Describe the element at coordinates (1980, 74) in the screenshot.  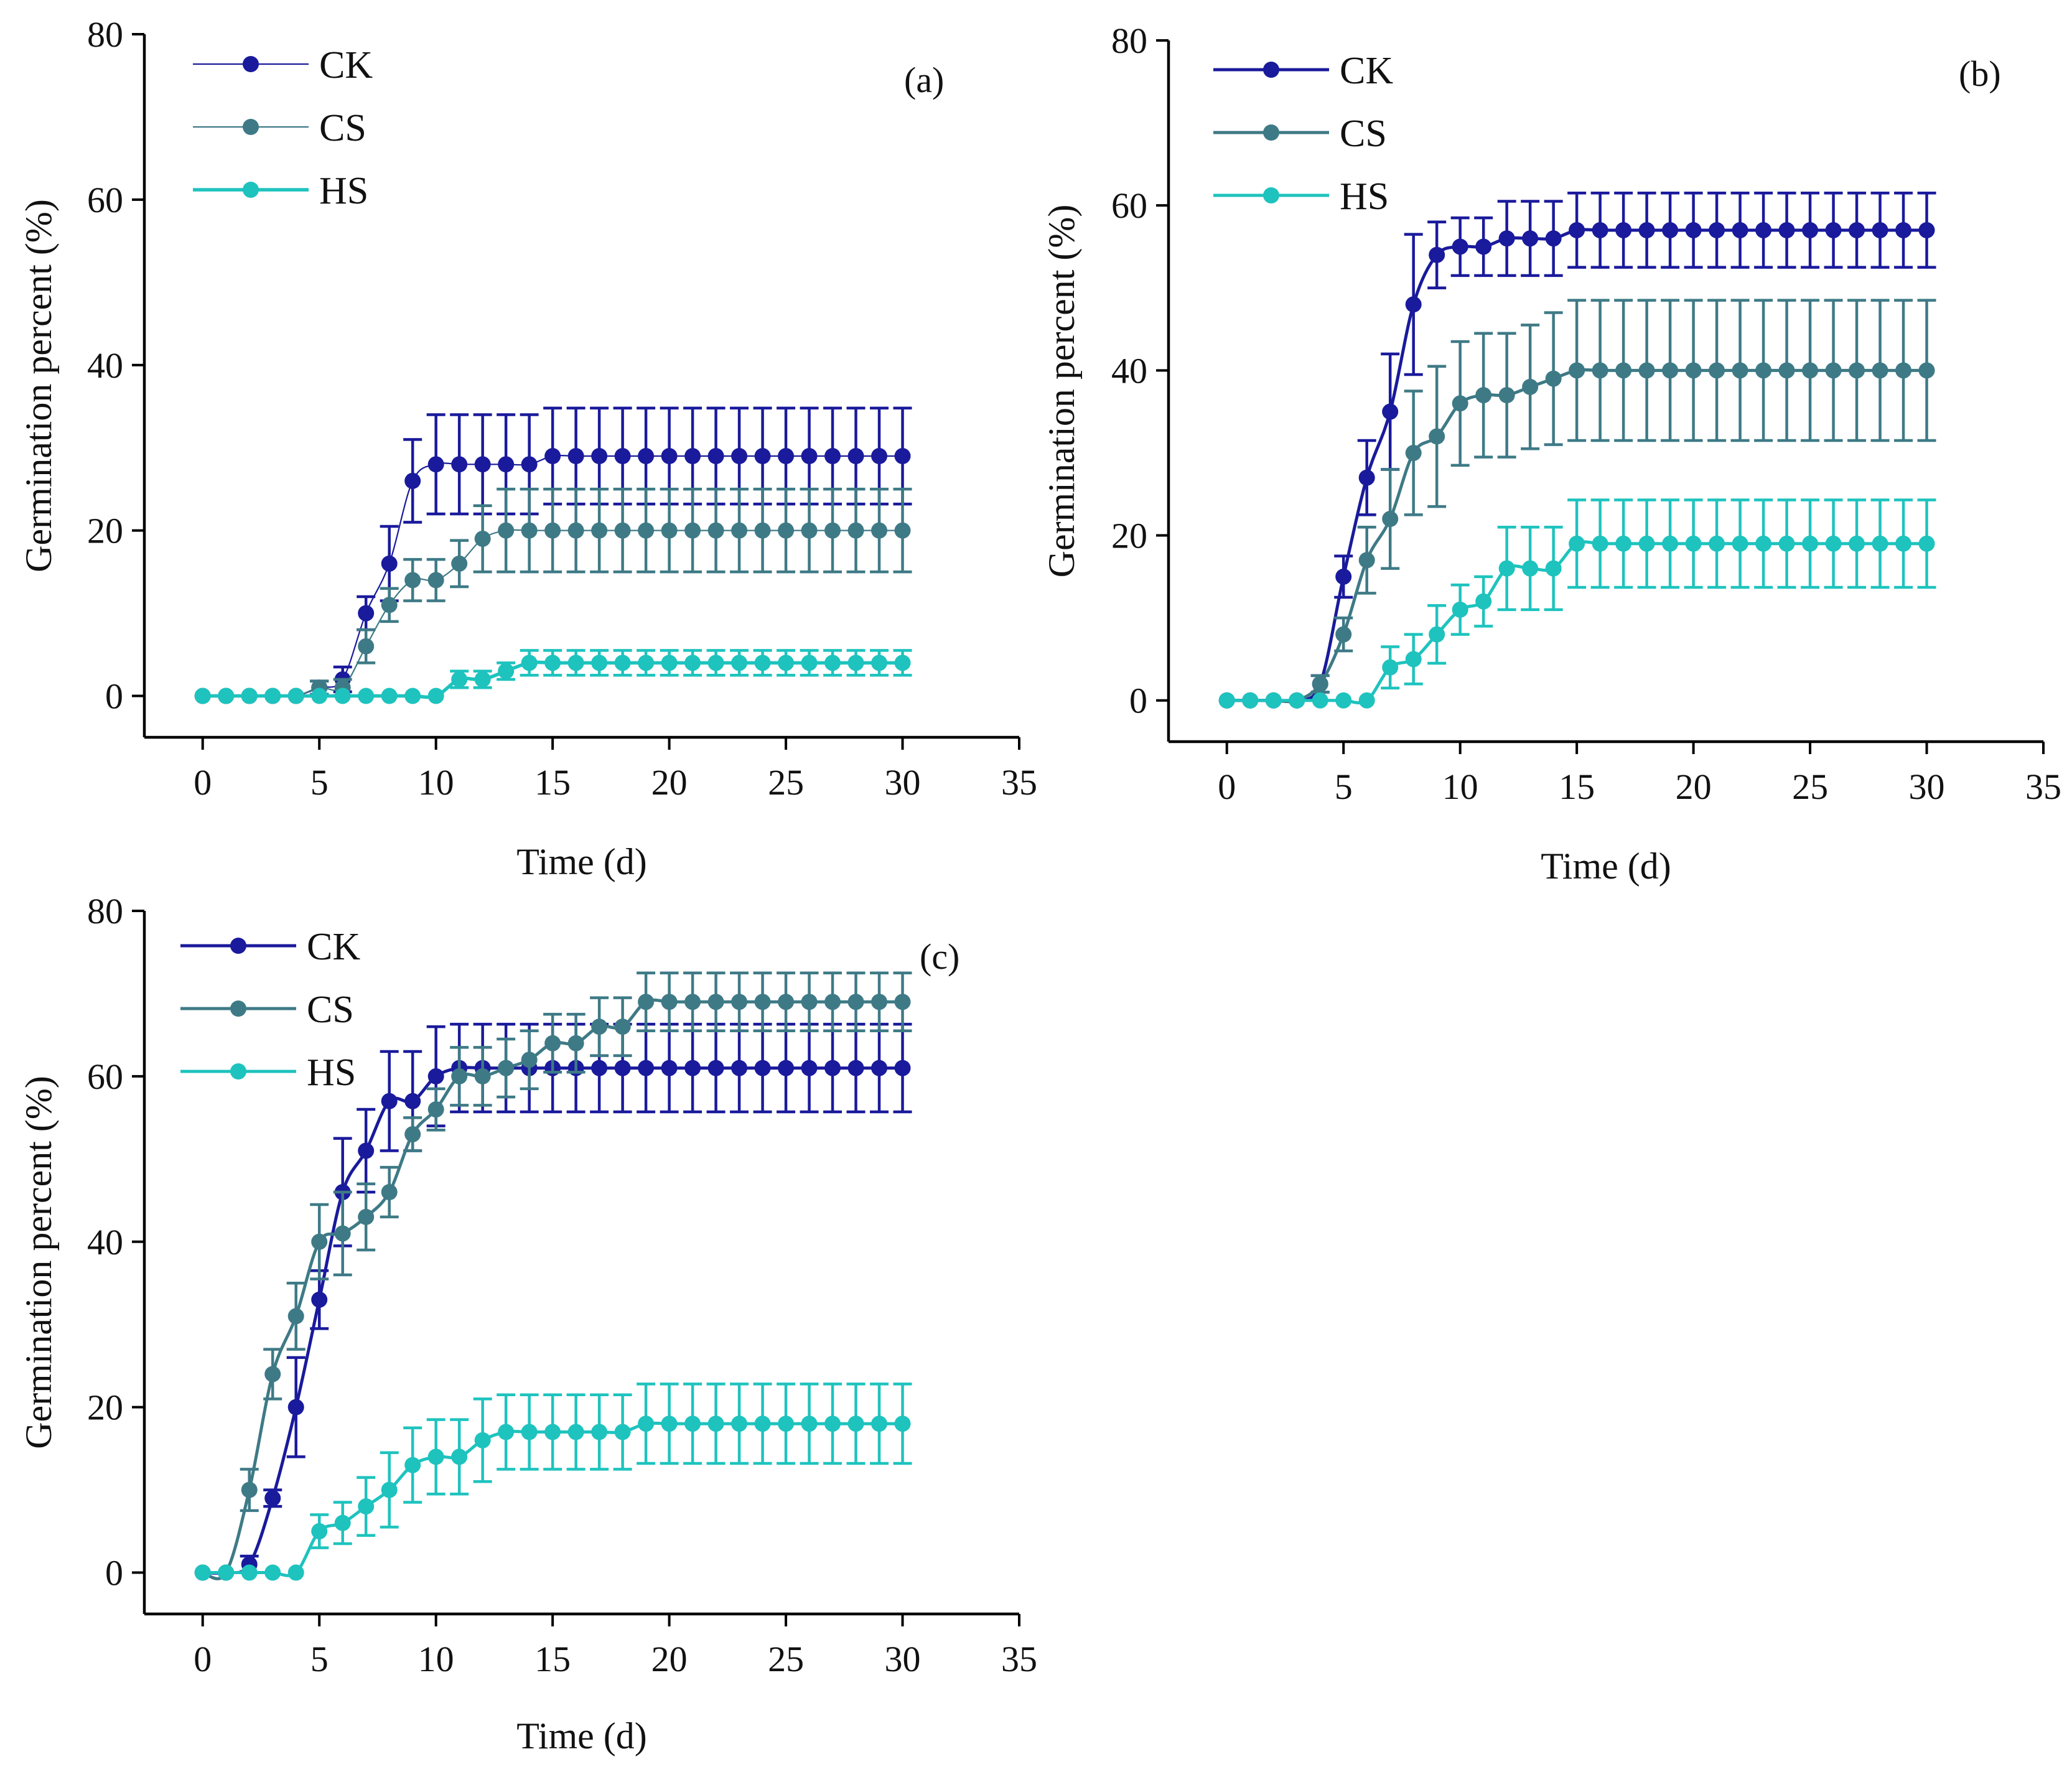
I see `panel-label: (b)` at that location.